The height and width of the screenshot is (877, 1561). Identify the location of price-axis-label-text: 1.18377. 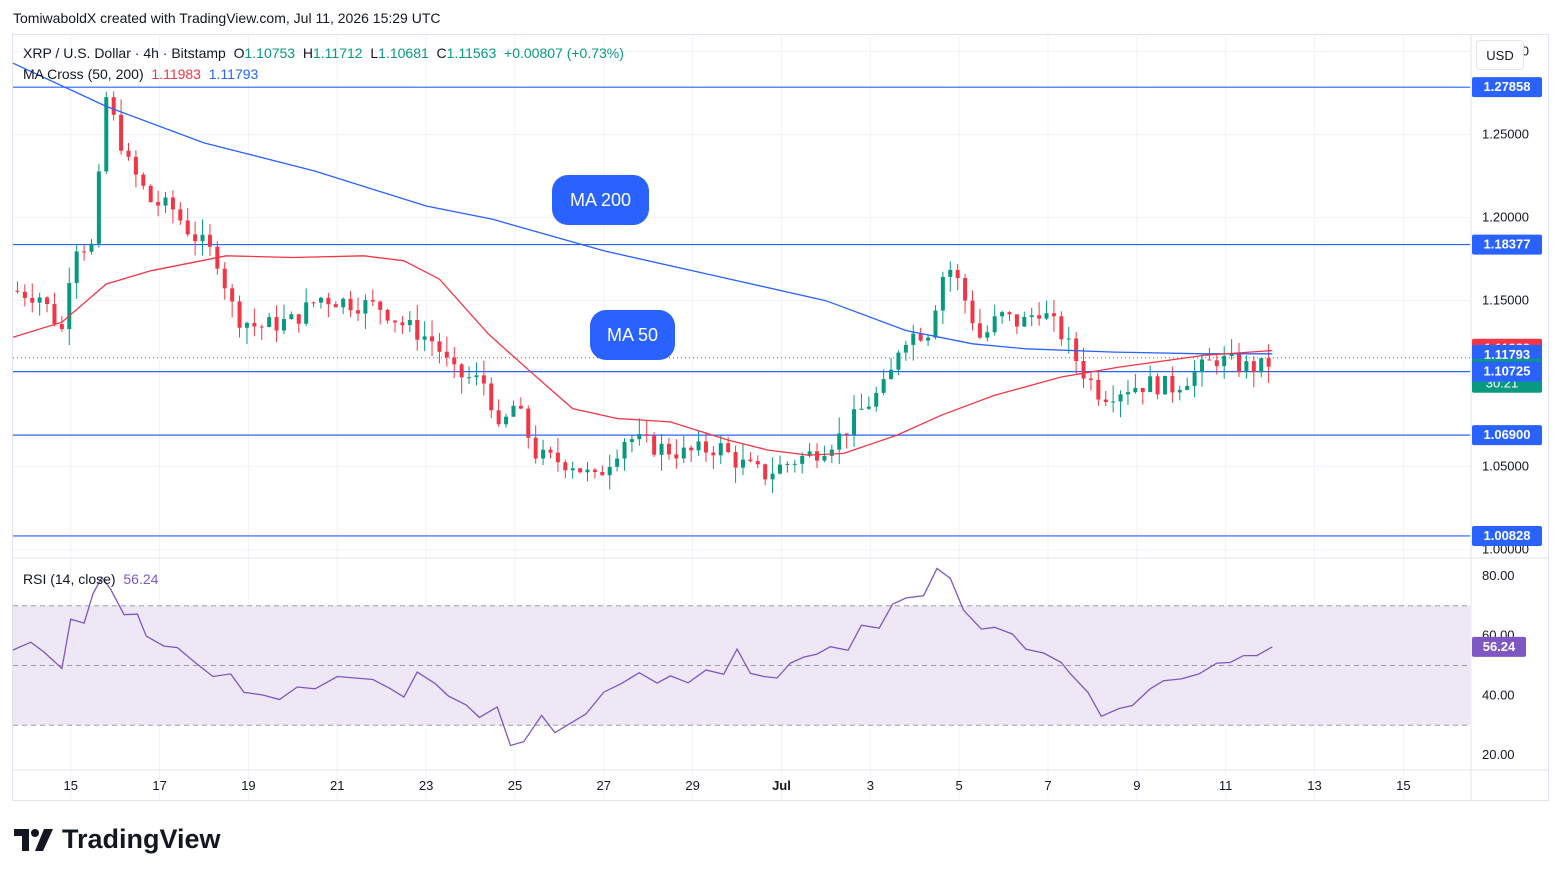
(1507, 244).